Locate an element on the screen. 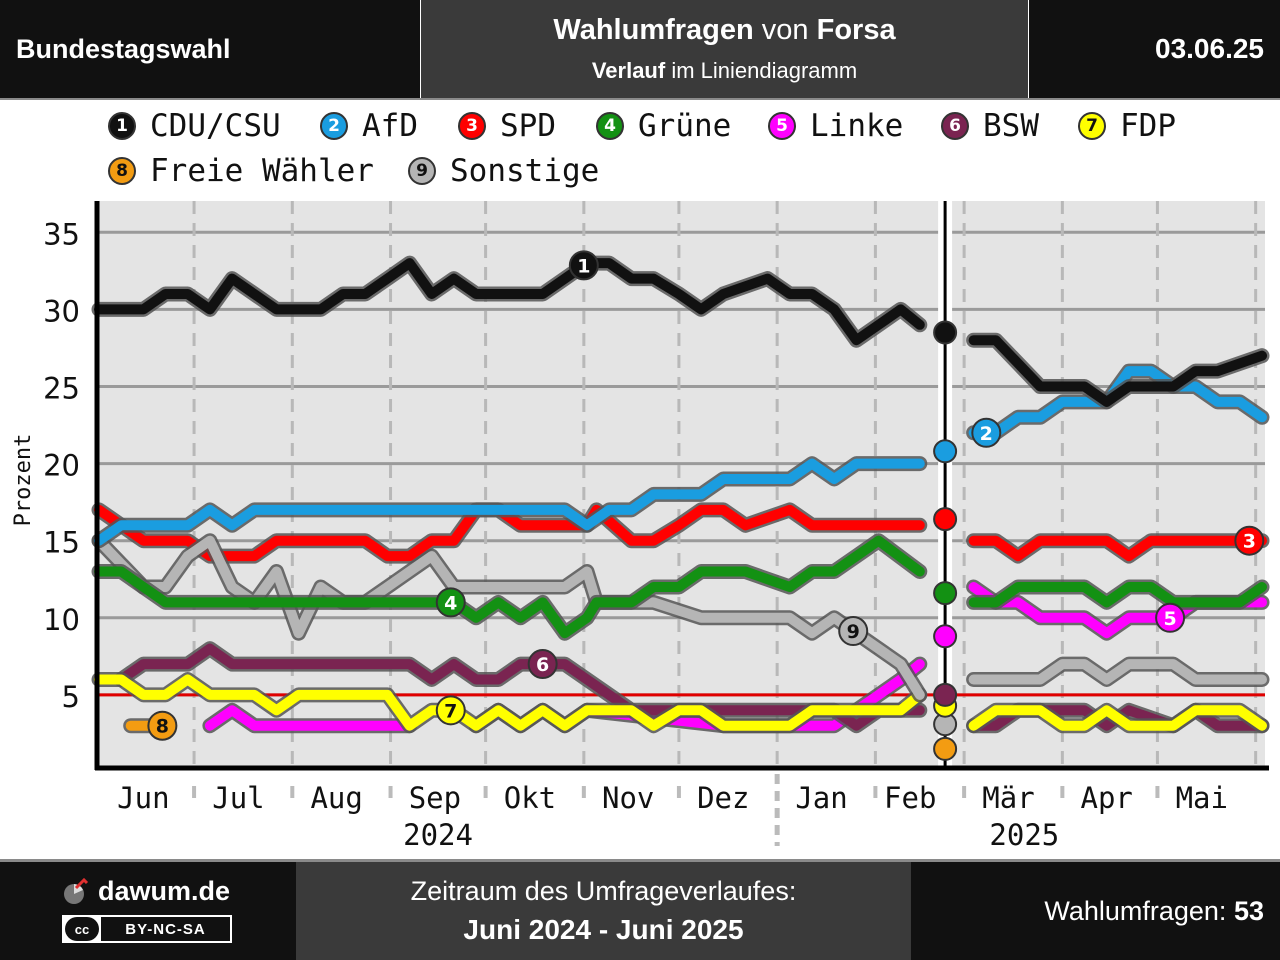  title-part-2: von is located at coordinates (785, 30).